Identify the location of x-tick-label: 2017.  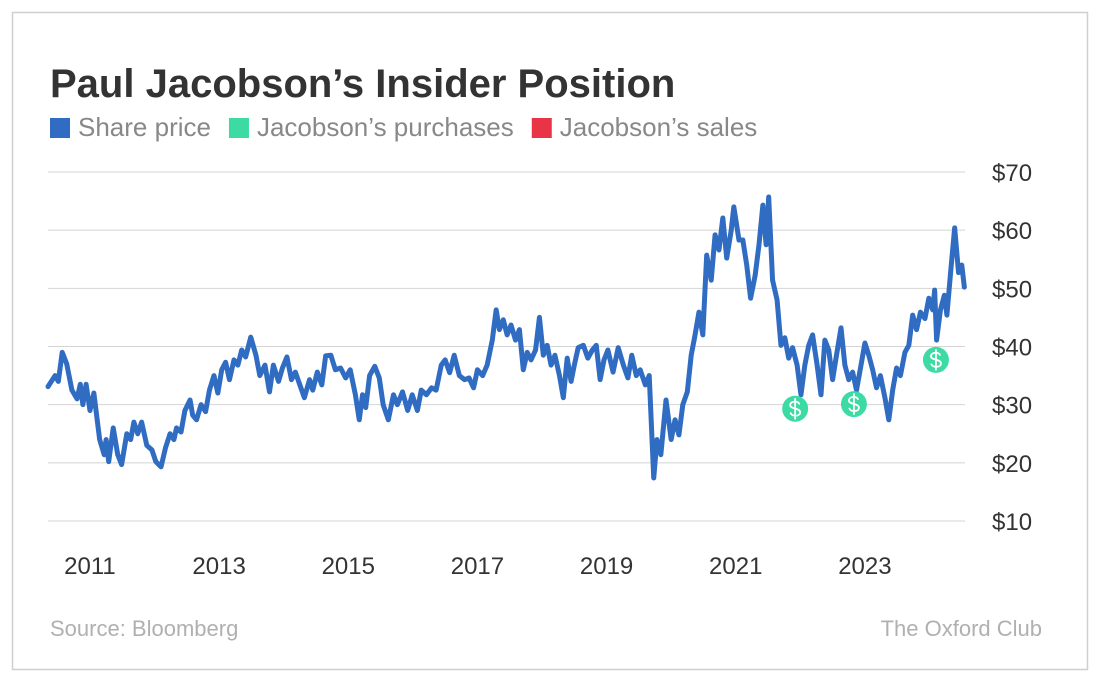
(477, 566).